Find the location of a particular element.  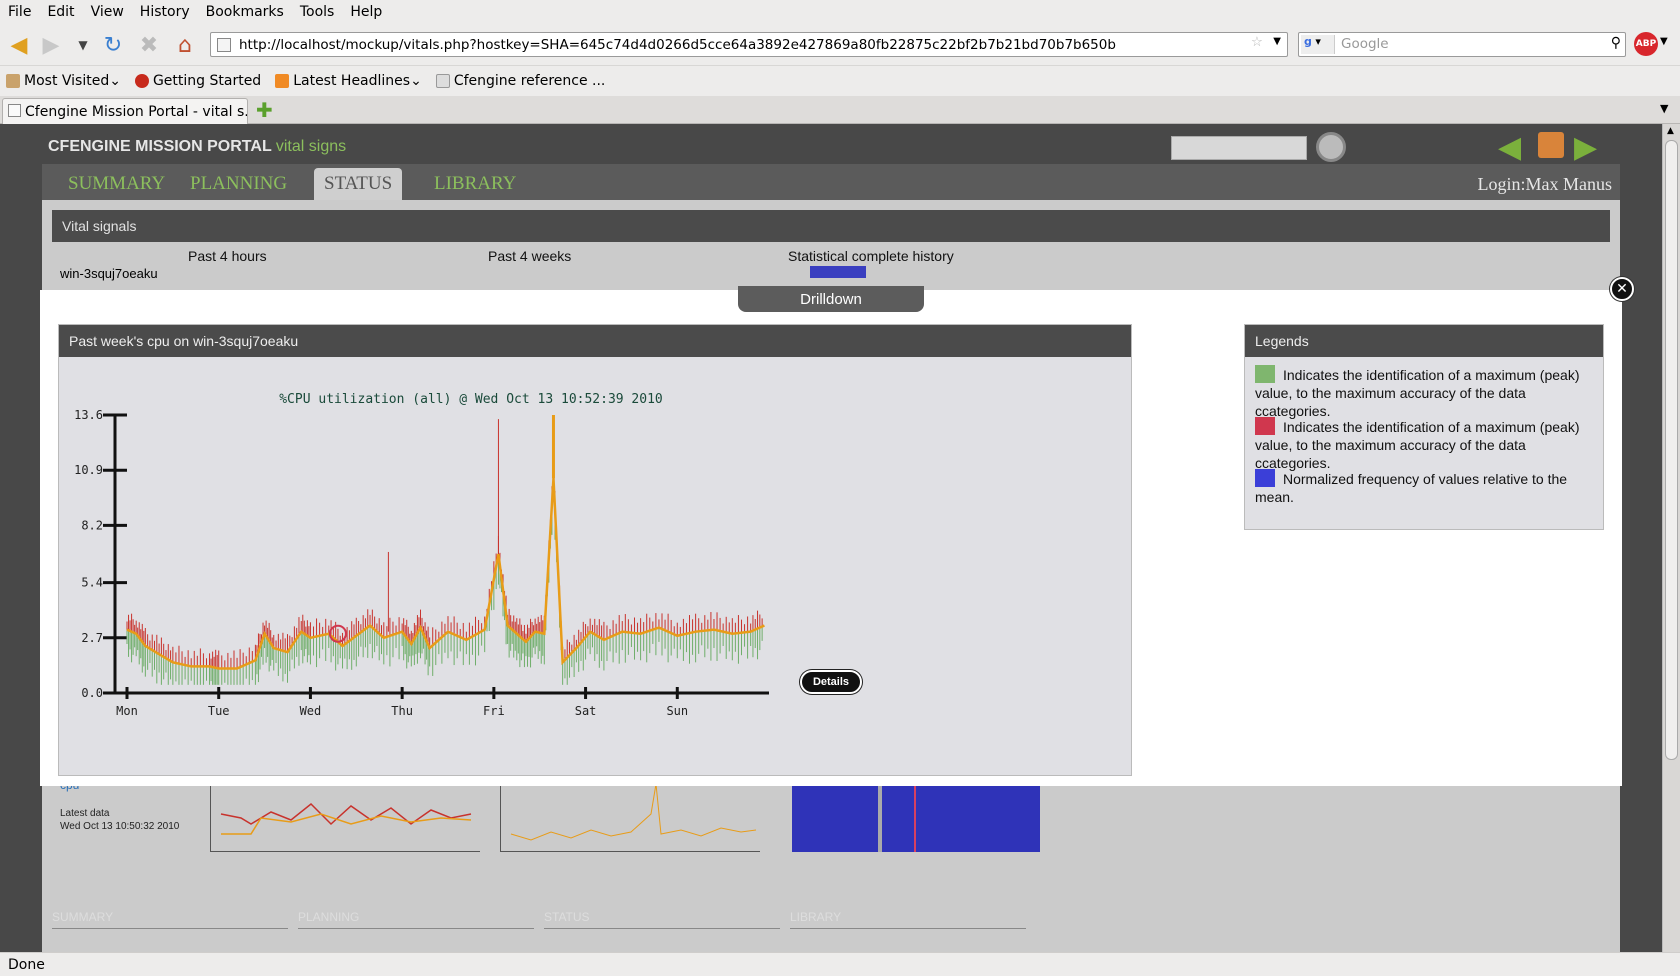

thumb-history is located at coordinates (916, 816).